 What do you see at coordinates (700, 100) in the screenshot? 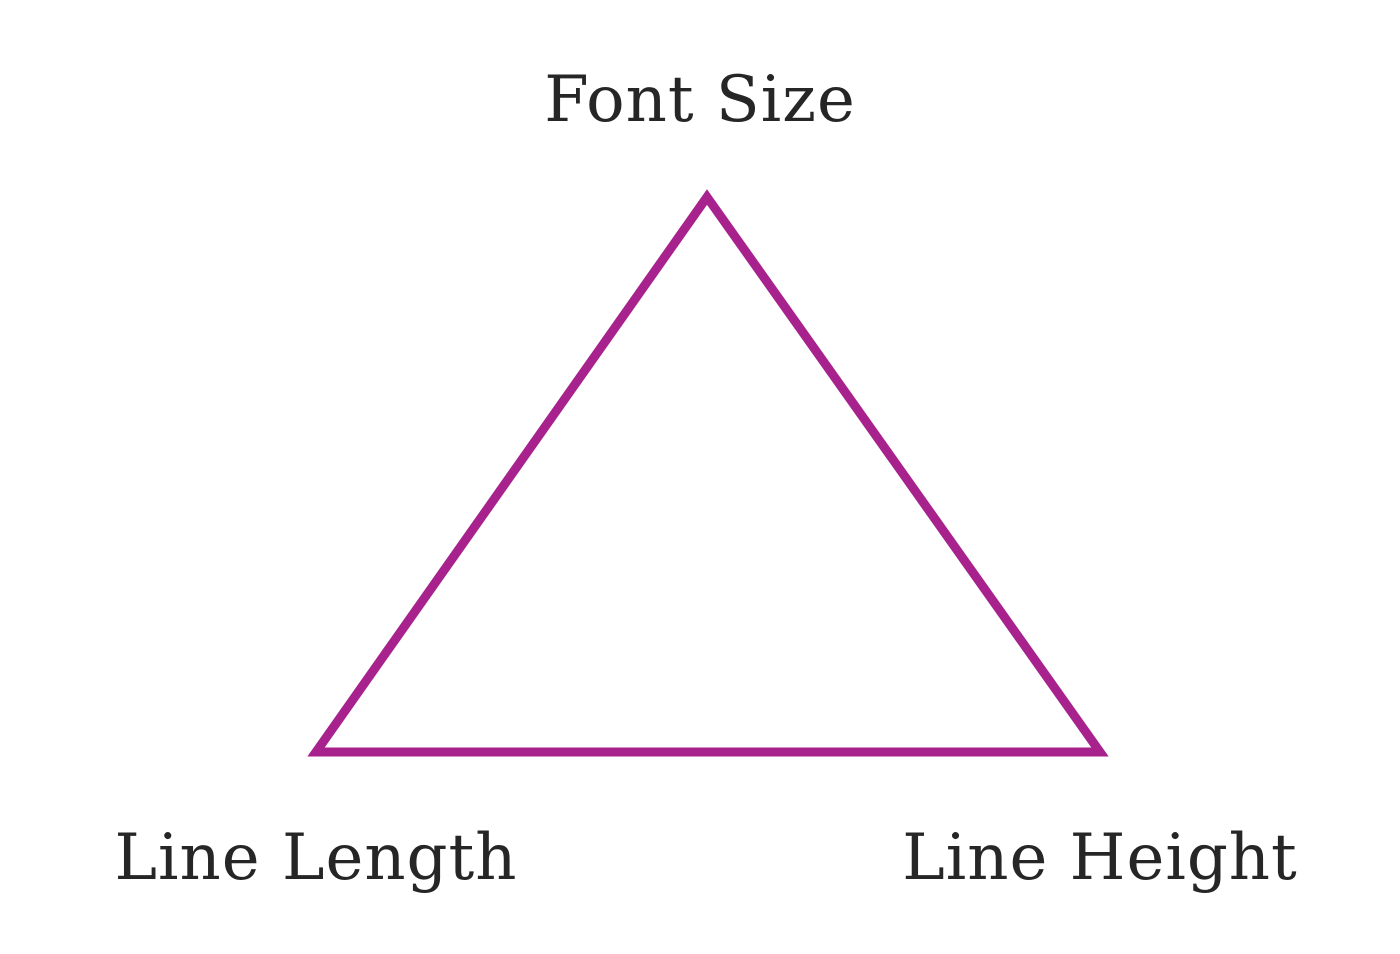
I see `font-size-label: Font Size` at bounding box center [700, 100].